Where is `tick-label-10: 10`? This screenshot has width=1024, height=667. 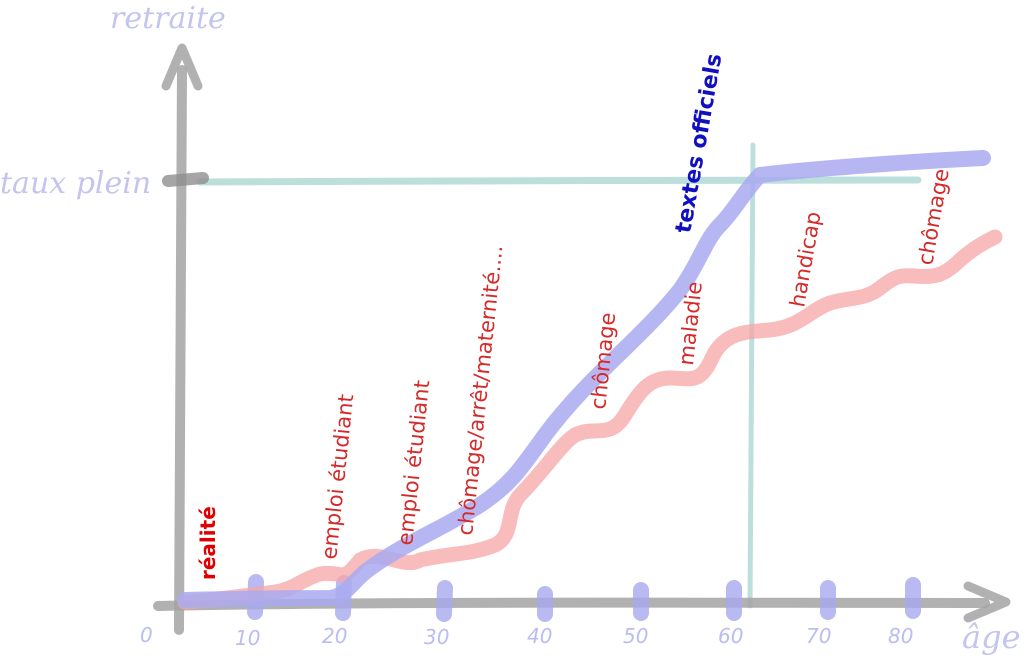 tick-label-10: 10 is located at coordinates (247, 638).